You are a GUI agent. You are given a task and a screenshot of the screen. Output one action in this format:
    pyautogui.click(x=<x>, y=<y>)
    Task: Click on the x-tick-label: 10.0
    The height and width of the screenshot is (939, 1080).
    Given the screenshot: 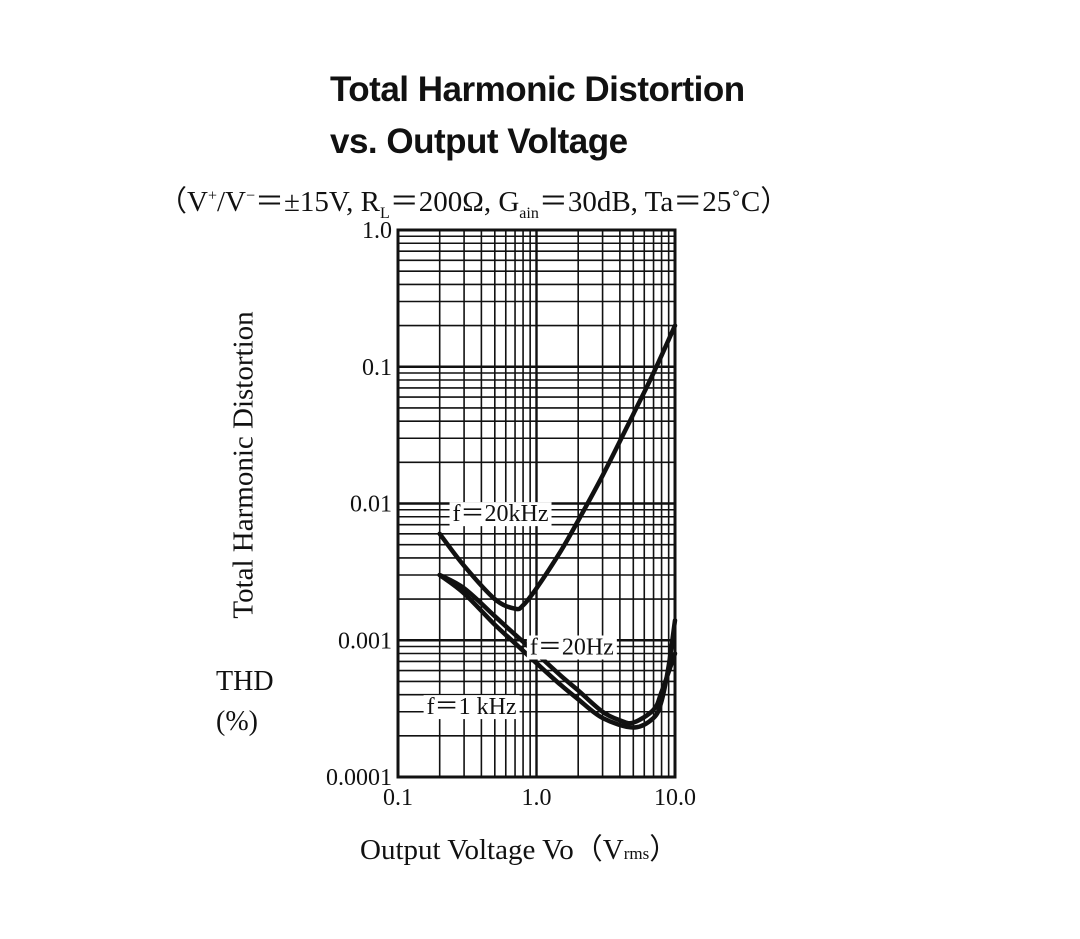 What is the action you would take?
    pyautogui.click(x=675, y=798)
    